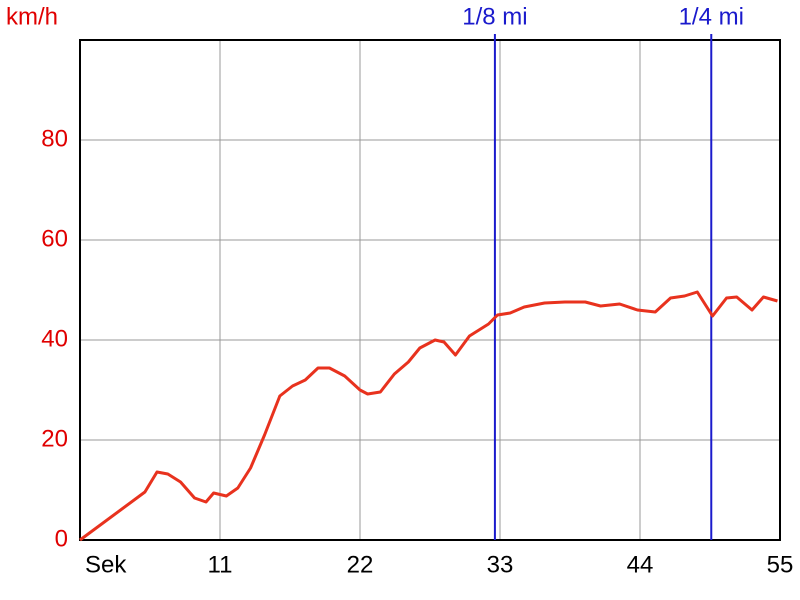 The width and height of the screenshot is (800, 600). What do you see at coordinates (500, 564) in the screenshot?
I see `x-tick-label: 33` at bounding box center [500, 564].